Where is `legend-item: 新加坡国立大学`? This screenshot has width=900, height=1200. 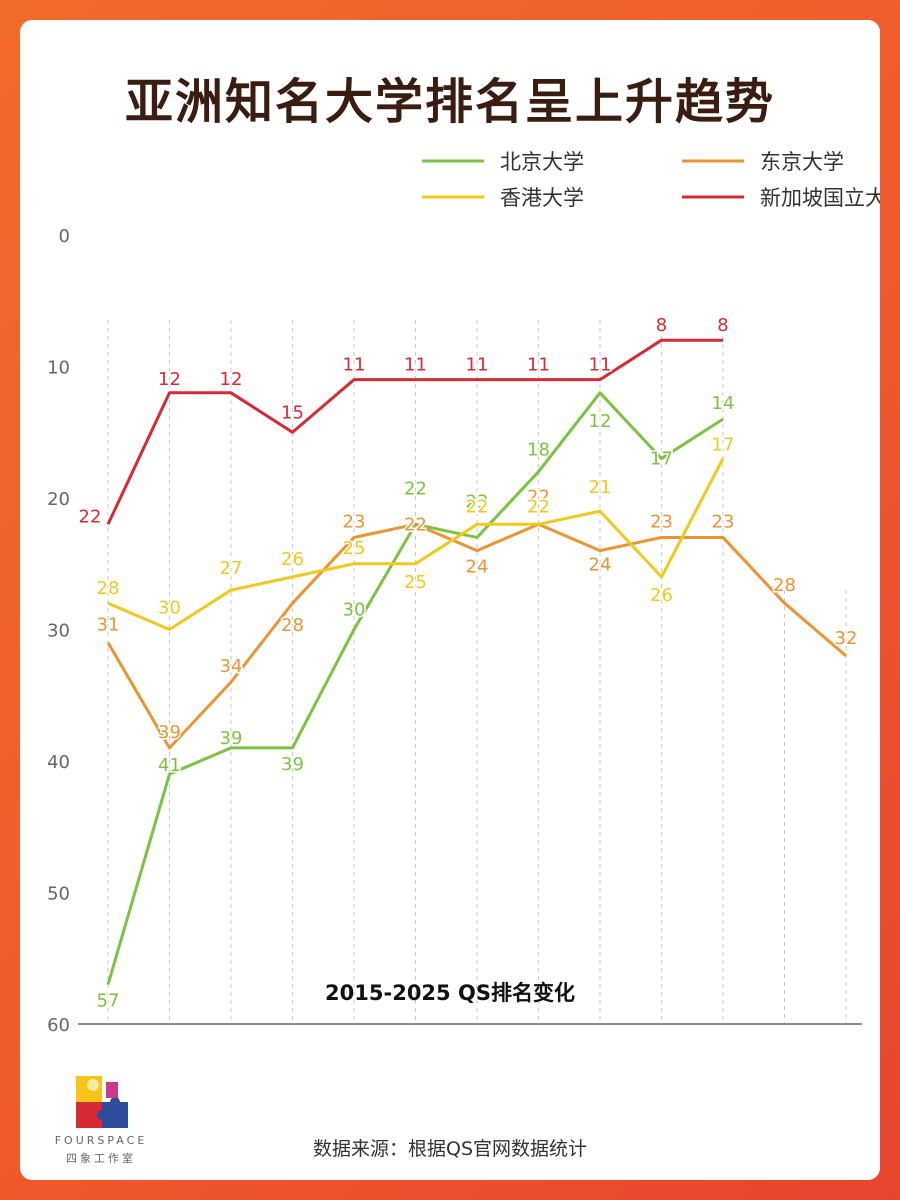 legend-item: 新加坡国立大学 is located at coordinates (781, 198).